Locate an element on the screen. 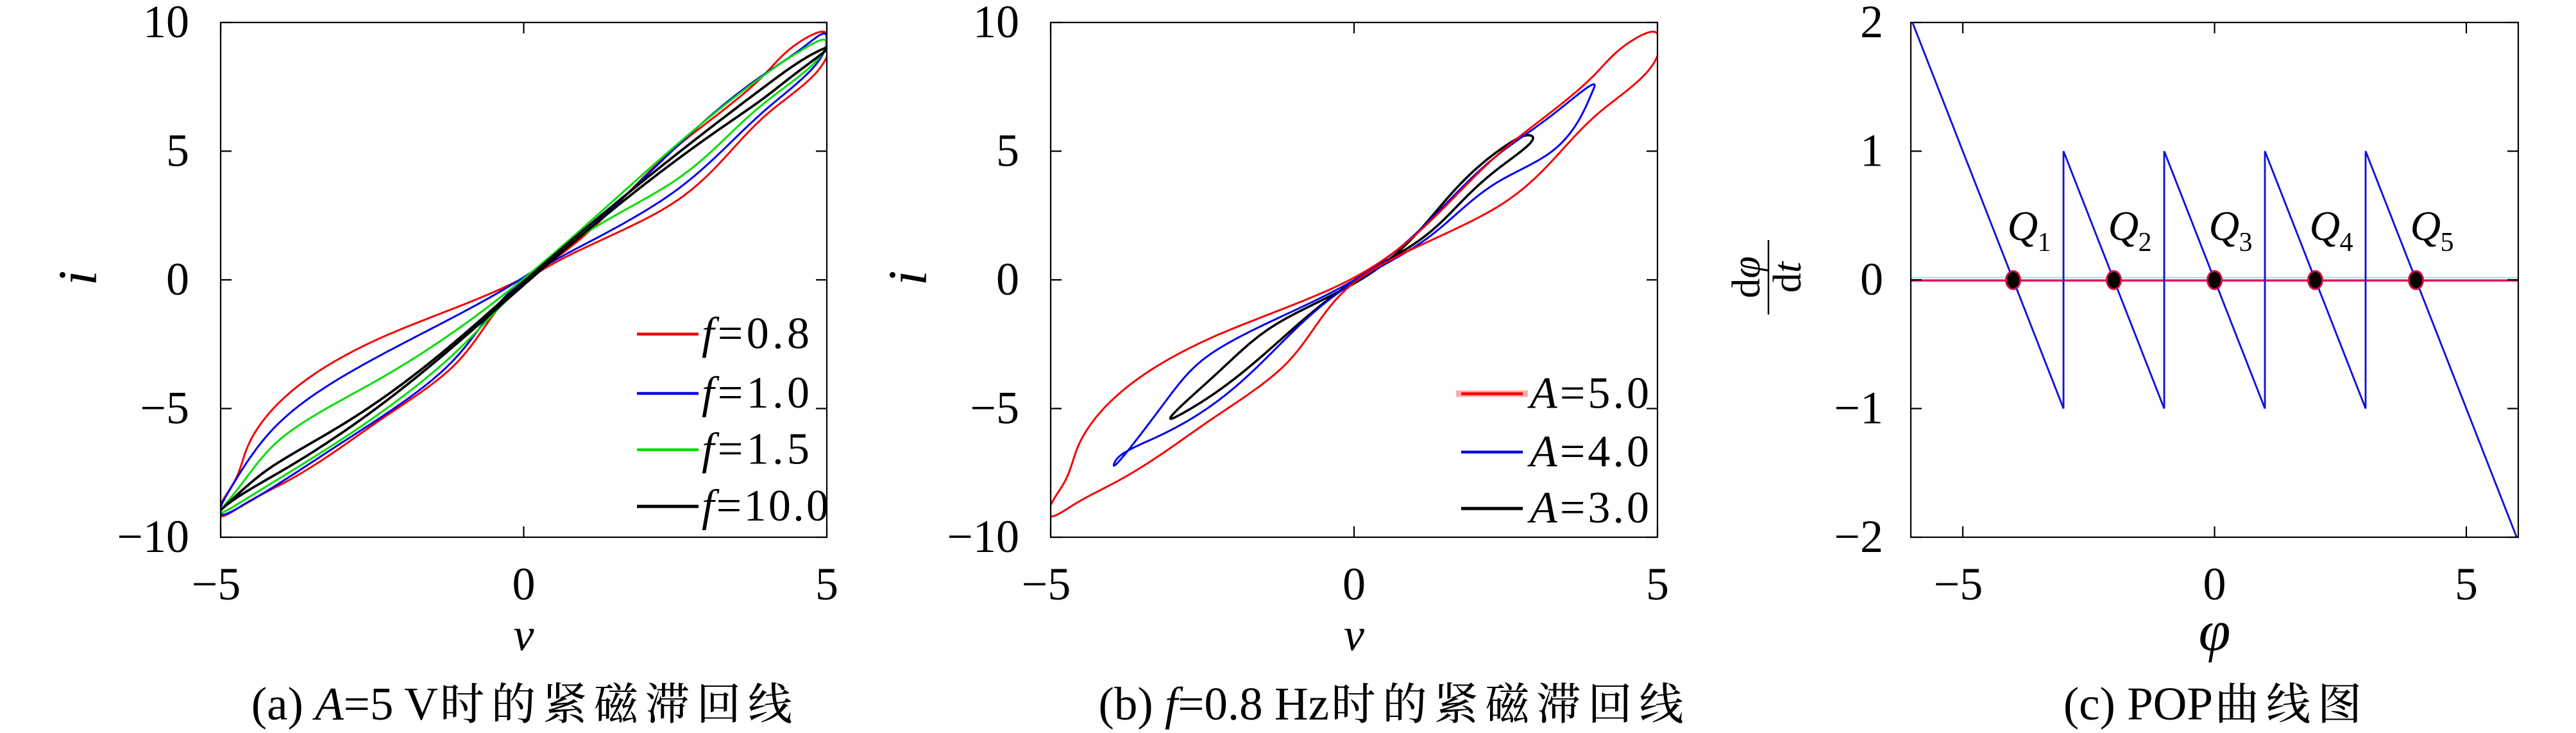  svg-text: 4 is located at coordinates (2346, 242).